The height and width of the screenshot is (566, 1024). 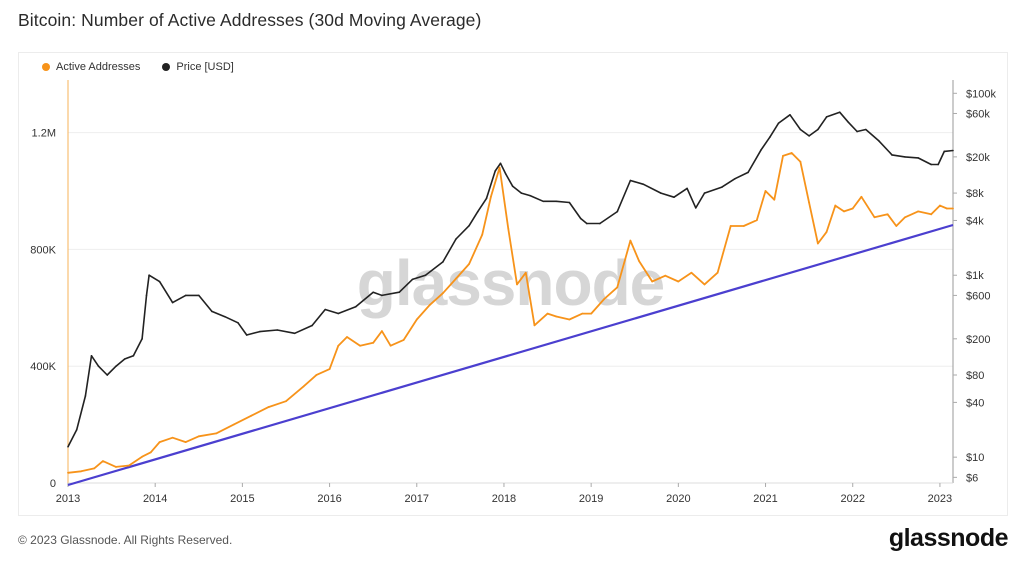 I want to click on legend-item-price: Price [USD], so click(x=198, y=67).